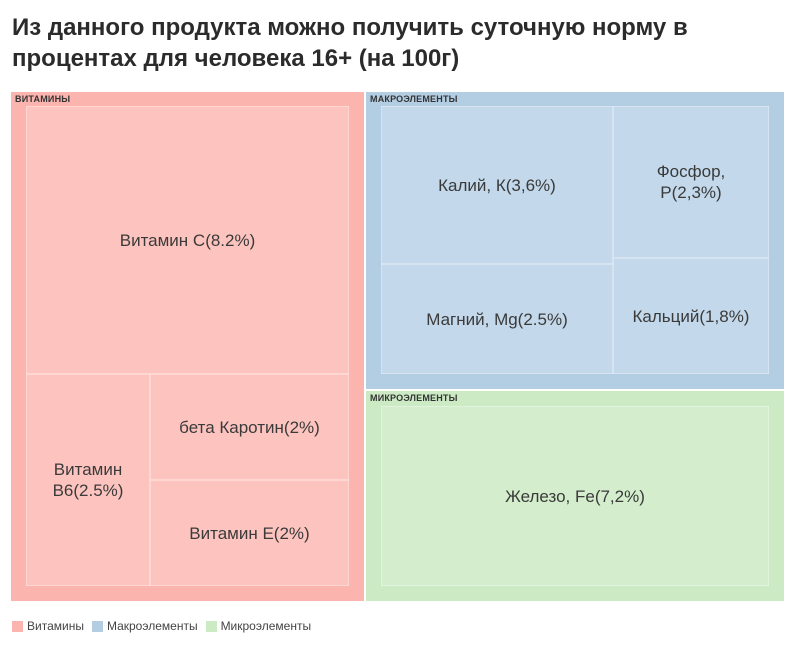  I want to click on tile-label: Витамин С(8.2%), so click(187, 240).